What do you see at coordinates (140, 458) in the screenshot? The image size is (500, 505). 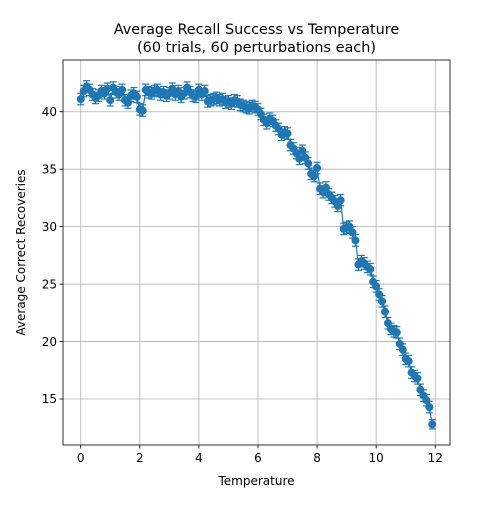 I see `x-tick-label: 2` at bounding box center [140, 458].